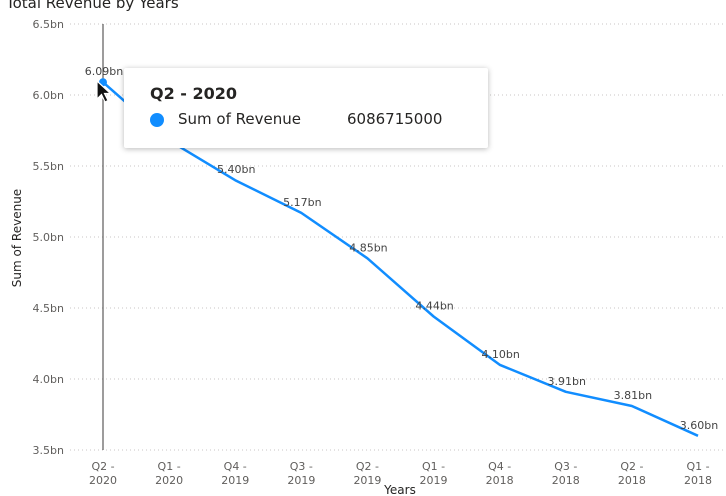 This screenshot has width=726, height=496. What do you see at coordinates (306, 108) in the screenshot?
I see `tooltip: Q2 - 2020 Sum of Revenue 6086715000` at bounding box center [306, 108].